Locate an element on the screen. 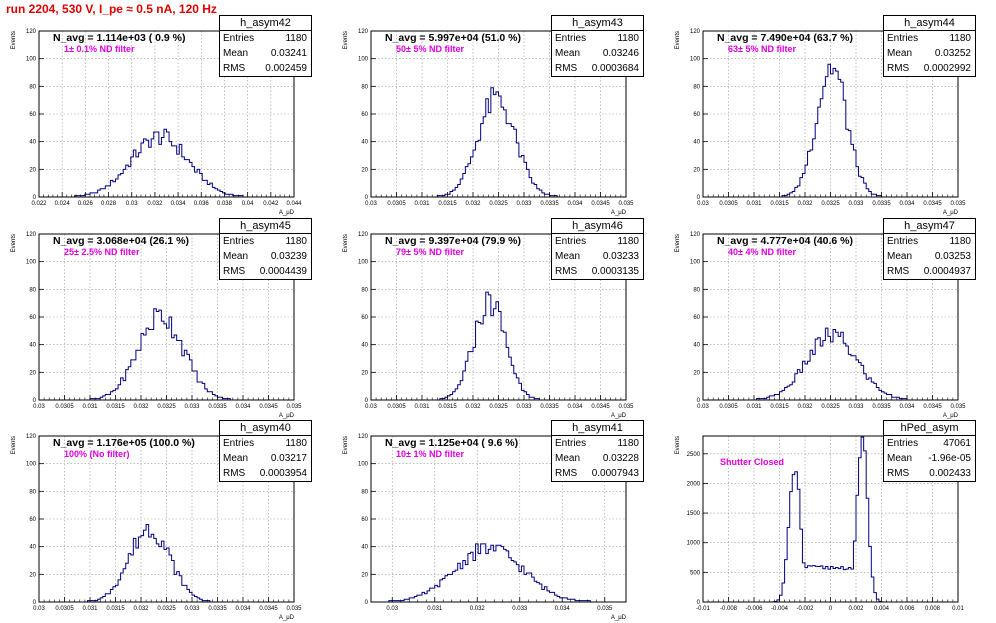 The width and height of the screenshot is (996, 623). filter-annotation: 50± 5% ND filter is located at coordinates (430, 49).